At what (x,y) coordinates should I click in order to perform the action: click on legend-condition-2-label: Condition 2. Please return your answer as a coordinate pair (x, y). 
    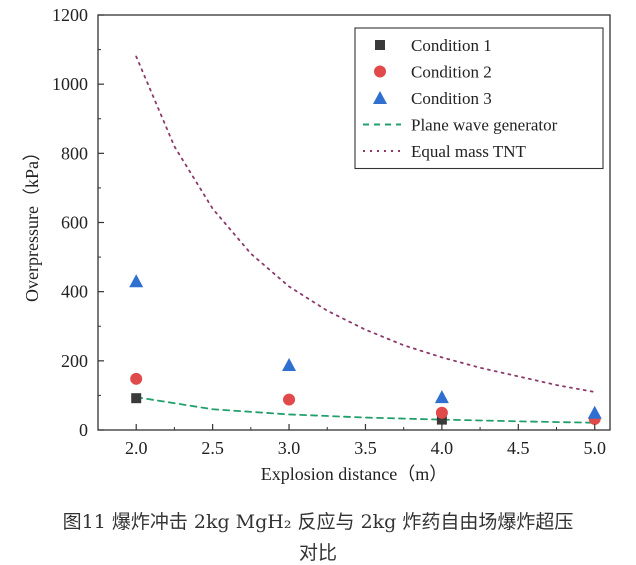
    Looking at the image, I should click on (451, 72).